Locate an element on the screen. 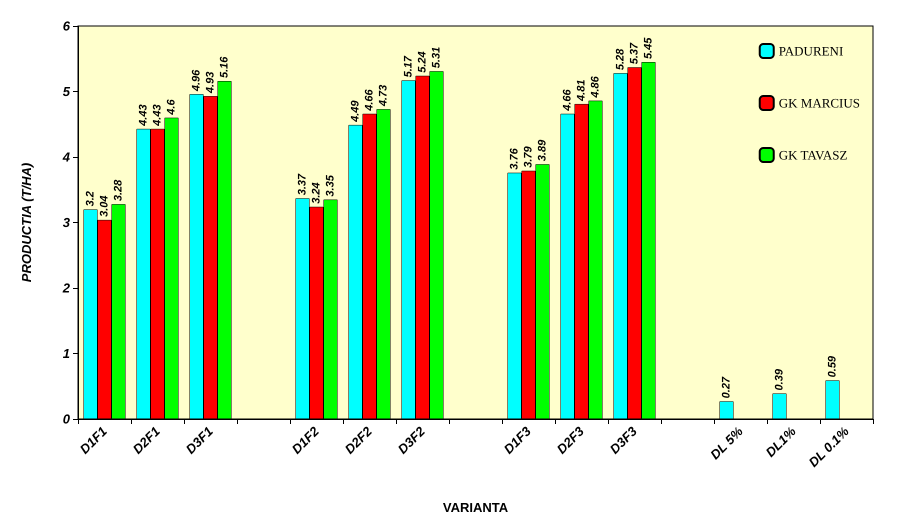 This screenshot has width=903, height=527. data-label: 5.31 is located at coordinates (436, 57).